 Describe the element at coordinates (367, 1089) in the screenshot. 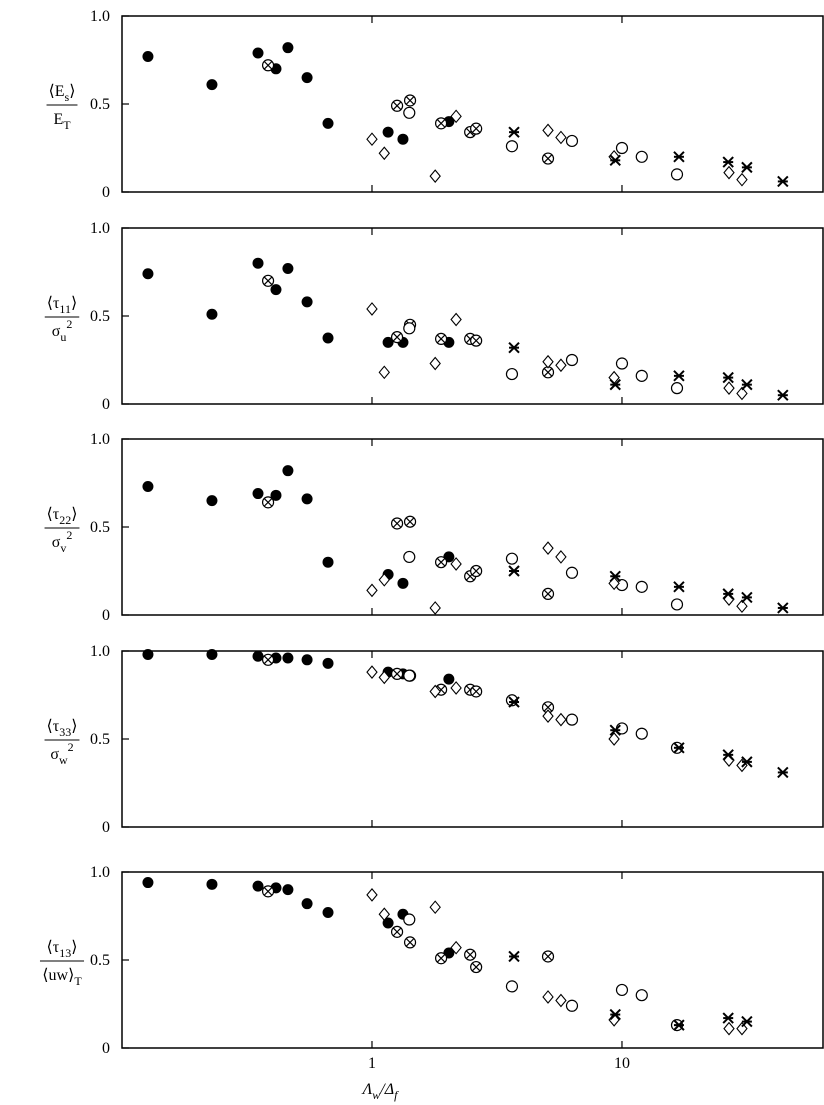

I see `label-piece: Λ` at that location.